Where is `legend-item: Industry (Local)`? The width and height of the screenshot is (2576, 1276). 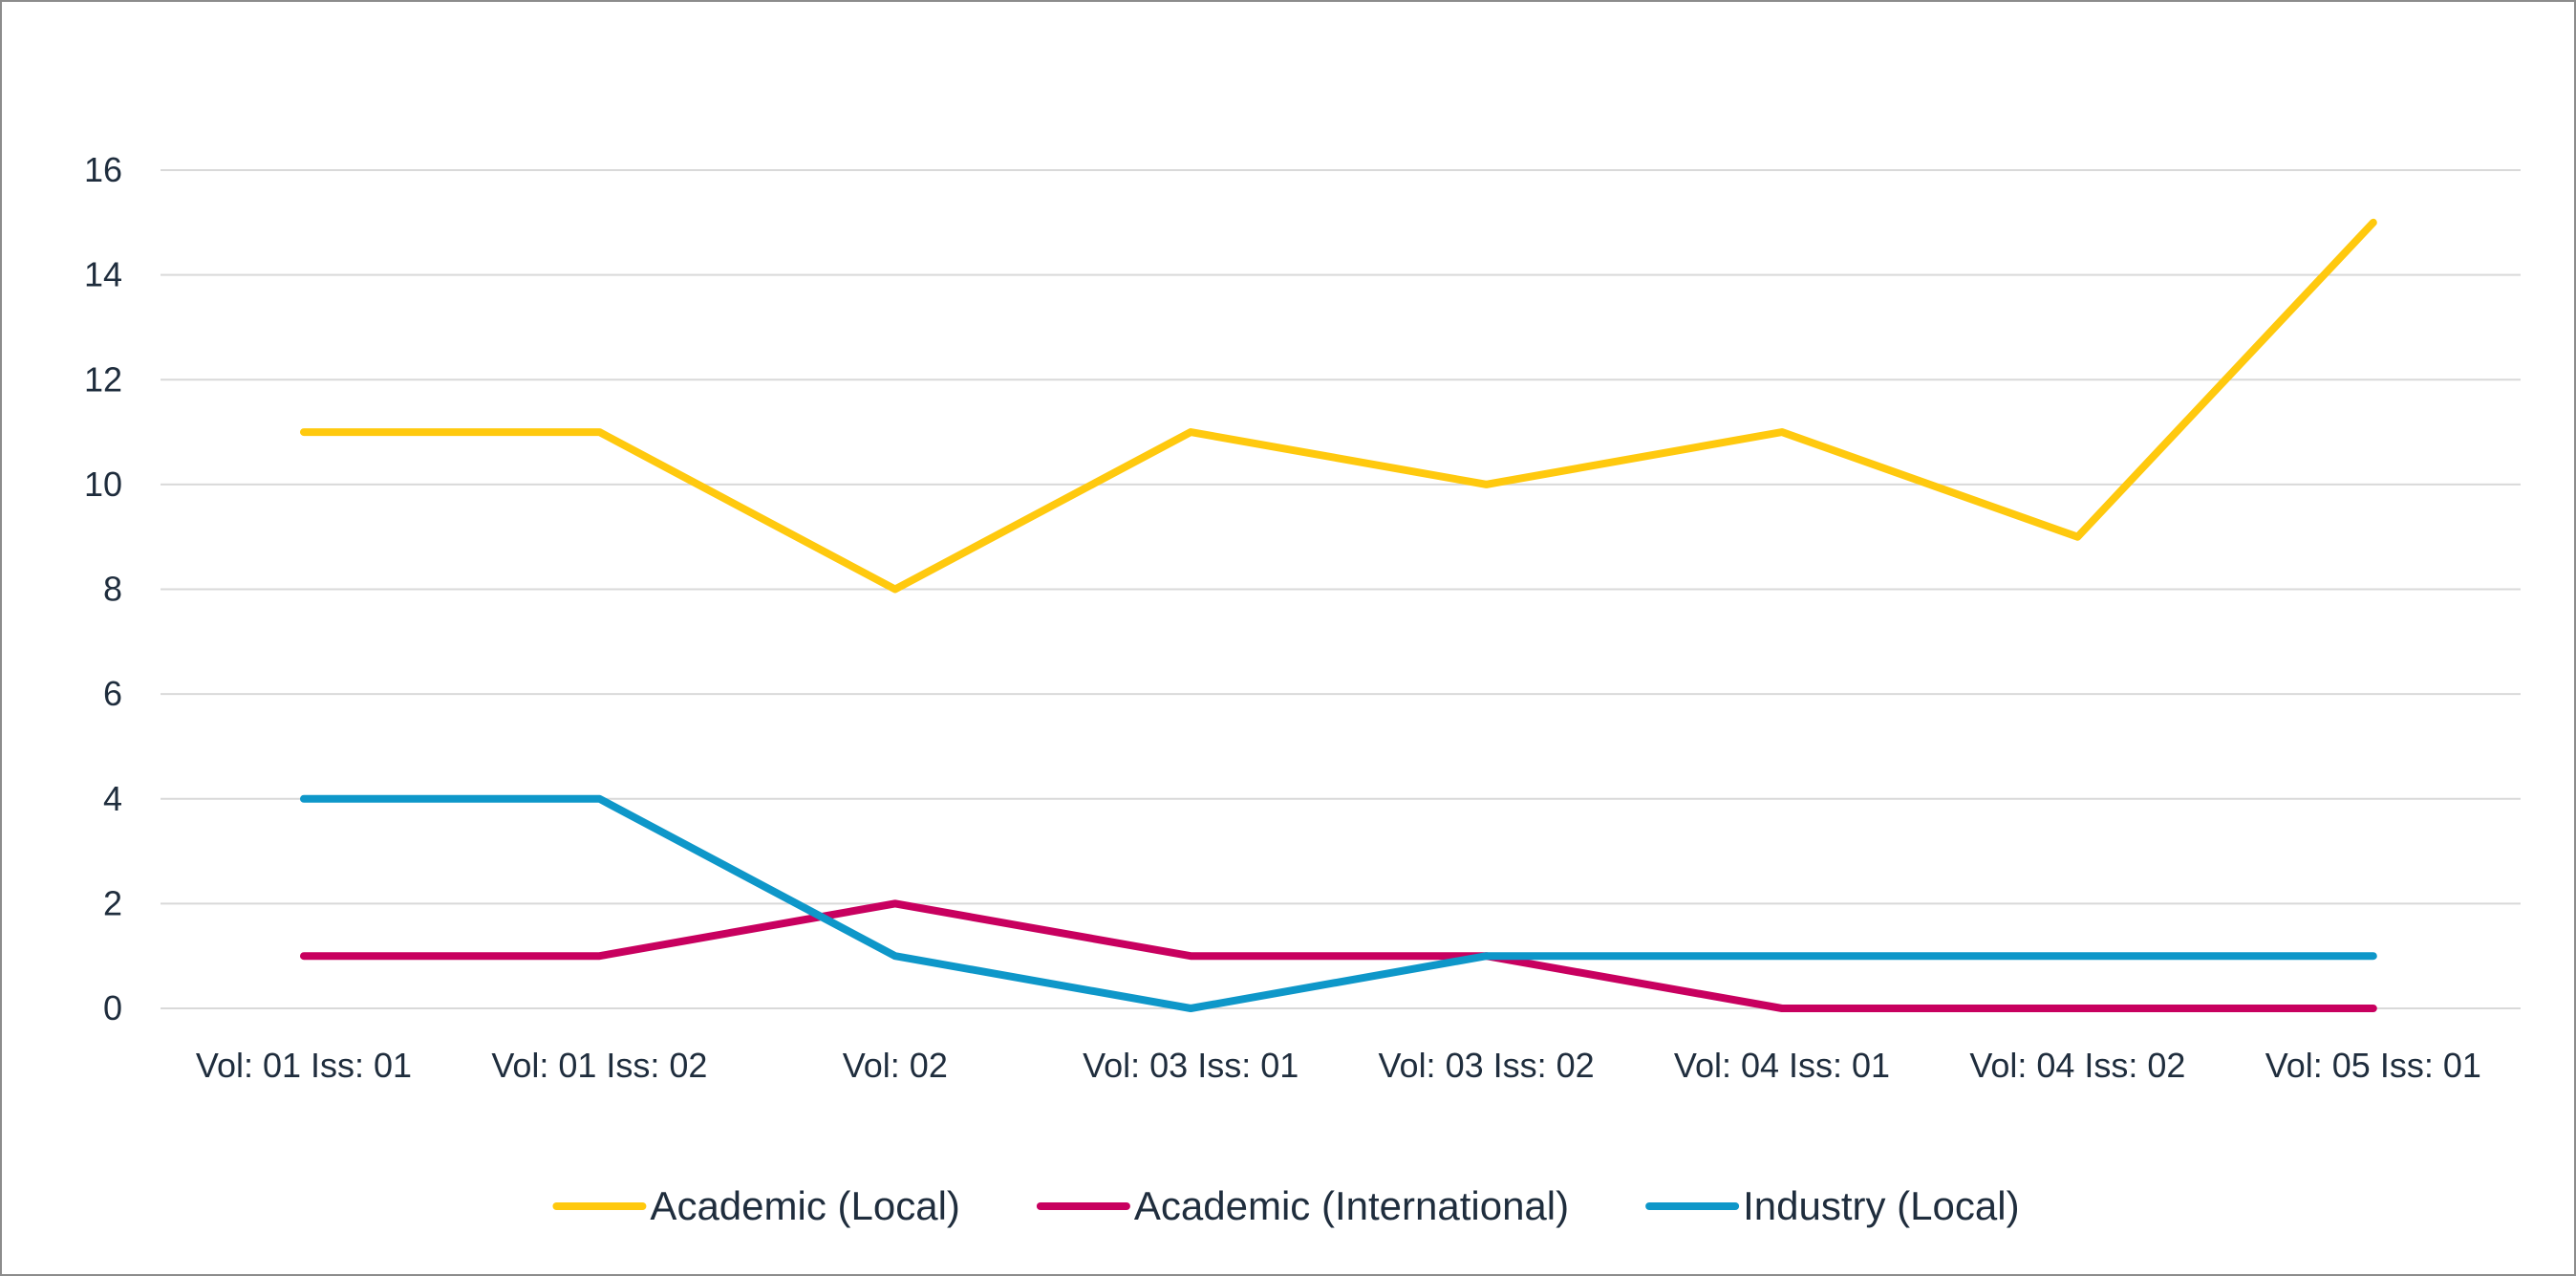
legend-item: Industry (Local) is located at coordinates (1832, 1205).